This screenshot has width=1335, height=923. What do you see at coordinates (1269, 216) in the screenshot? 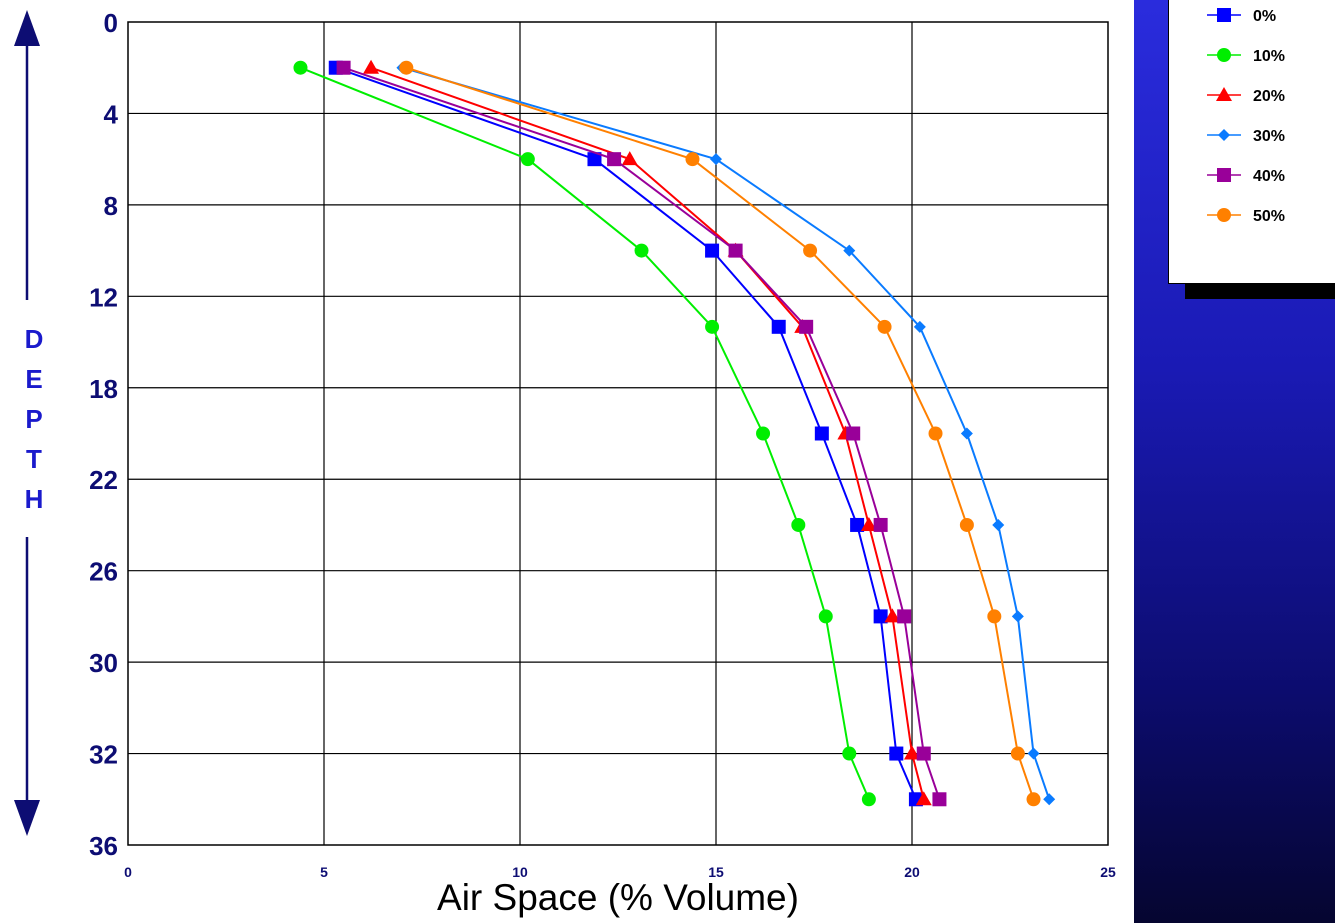
I see `legend-label: 50%` at bounding box center [1269, 216].